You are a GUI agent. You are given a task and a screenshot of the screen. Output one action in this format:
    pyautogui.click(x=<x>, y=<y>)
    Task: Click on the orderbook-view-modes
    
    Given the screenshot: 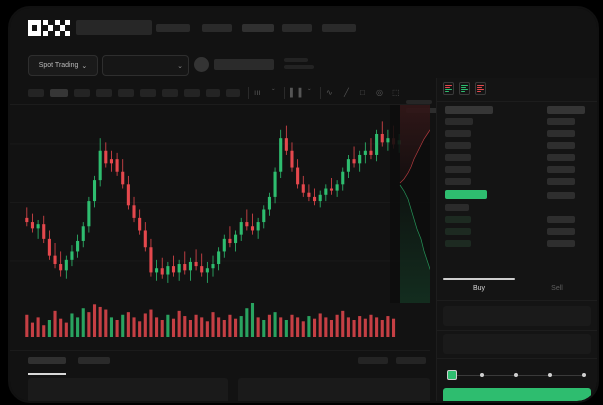 What is the action you would take?
    pyautogui.click(x=464, y=90)
    